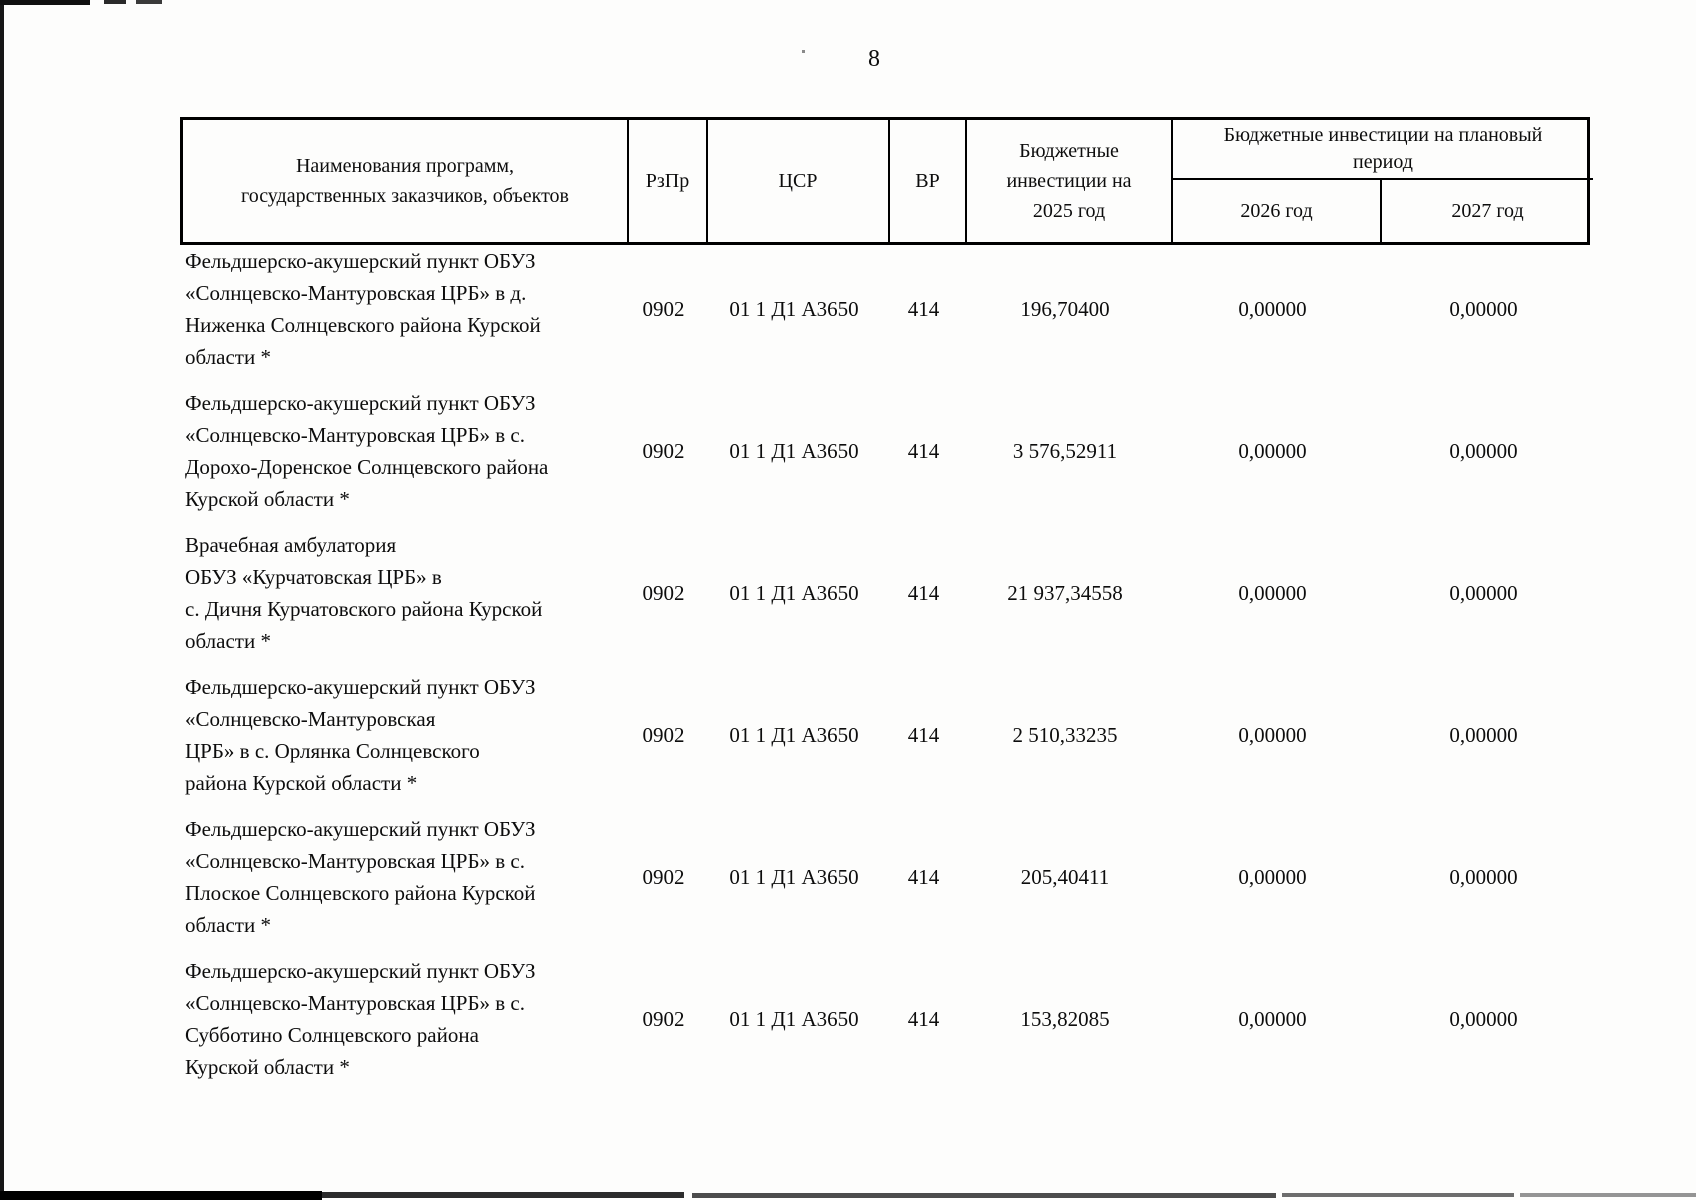  I want to click on scan-artifact-speck, so click(803, 51).